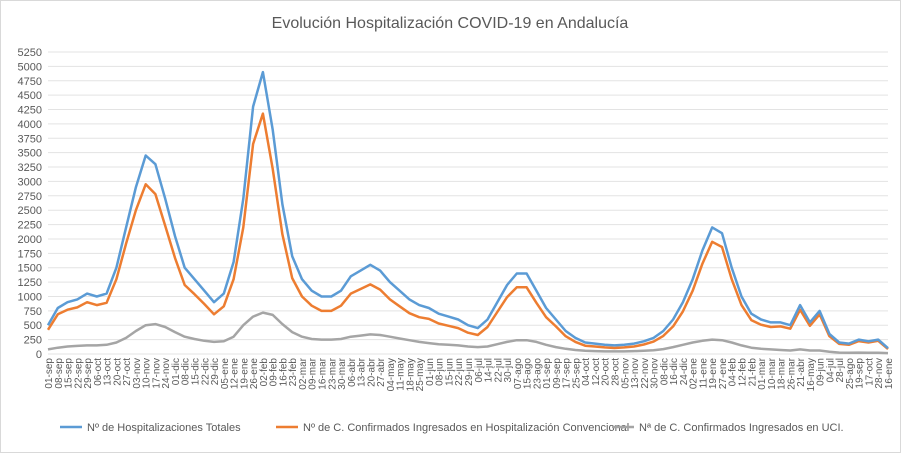 The width and height of the screenshot is (901, 453). I want to click on x-tick-label: 26-mar, so click(791, 373).